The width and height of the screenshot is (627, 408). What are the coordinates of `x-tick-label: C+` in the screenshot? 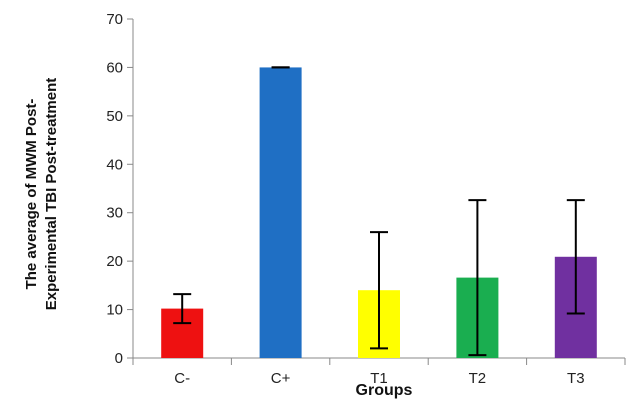 It's located at (281, 378).